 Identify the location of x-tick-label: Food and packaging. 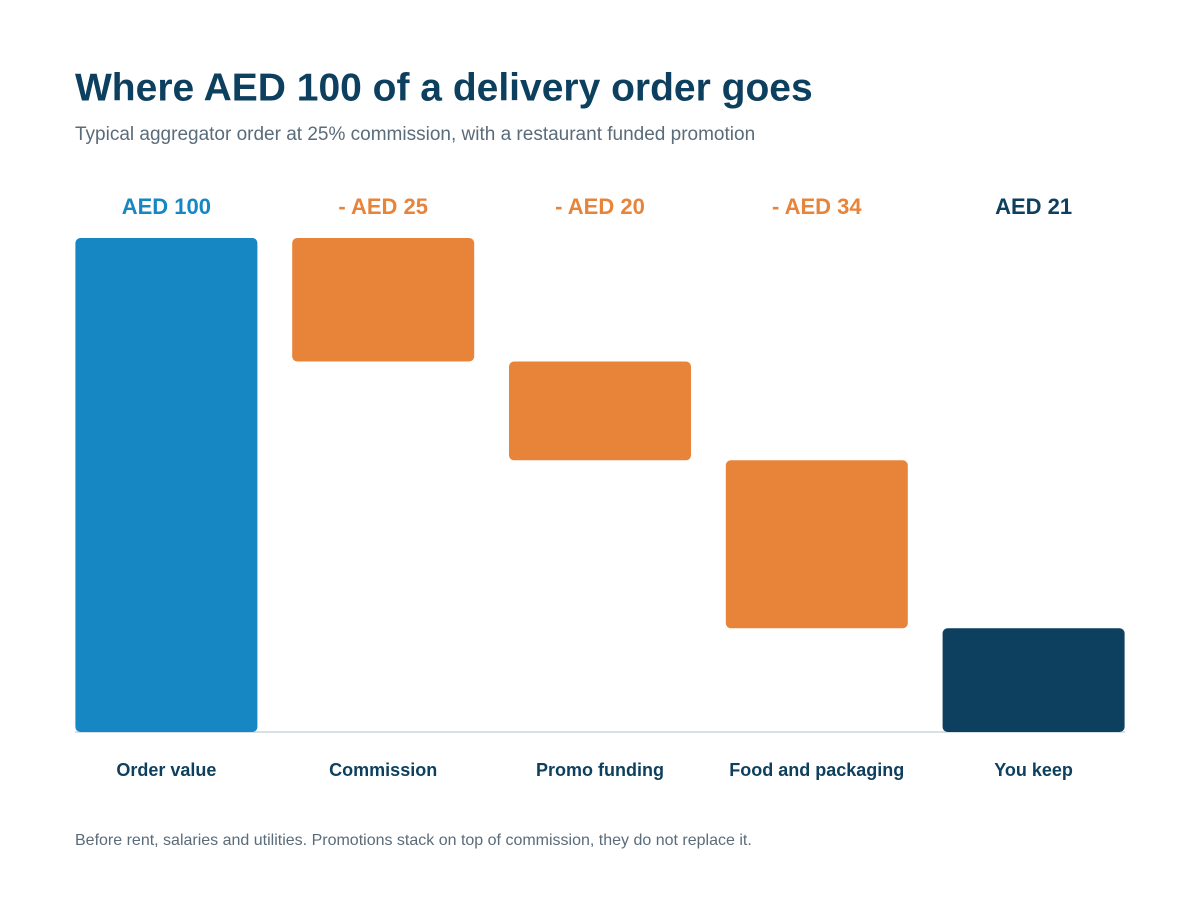
(816, 770).